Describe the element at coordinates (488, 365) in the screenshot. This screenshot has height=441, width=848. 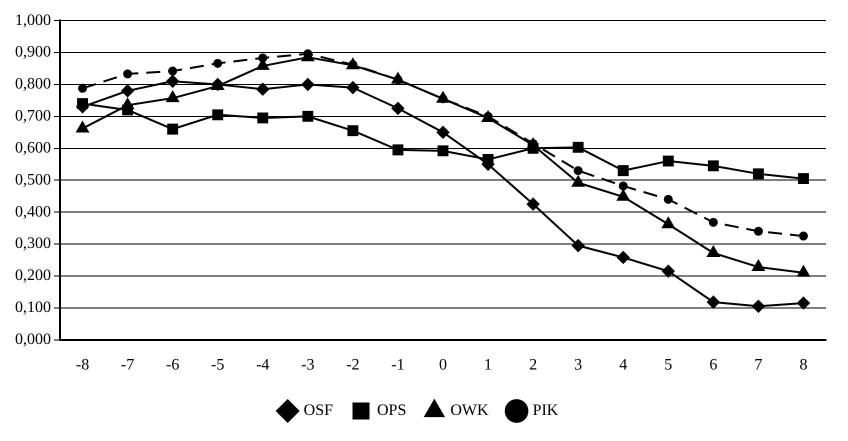
I see `x-tick-label: 1` at that location.